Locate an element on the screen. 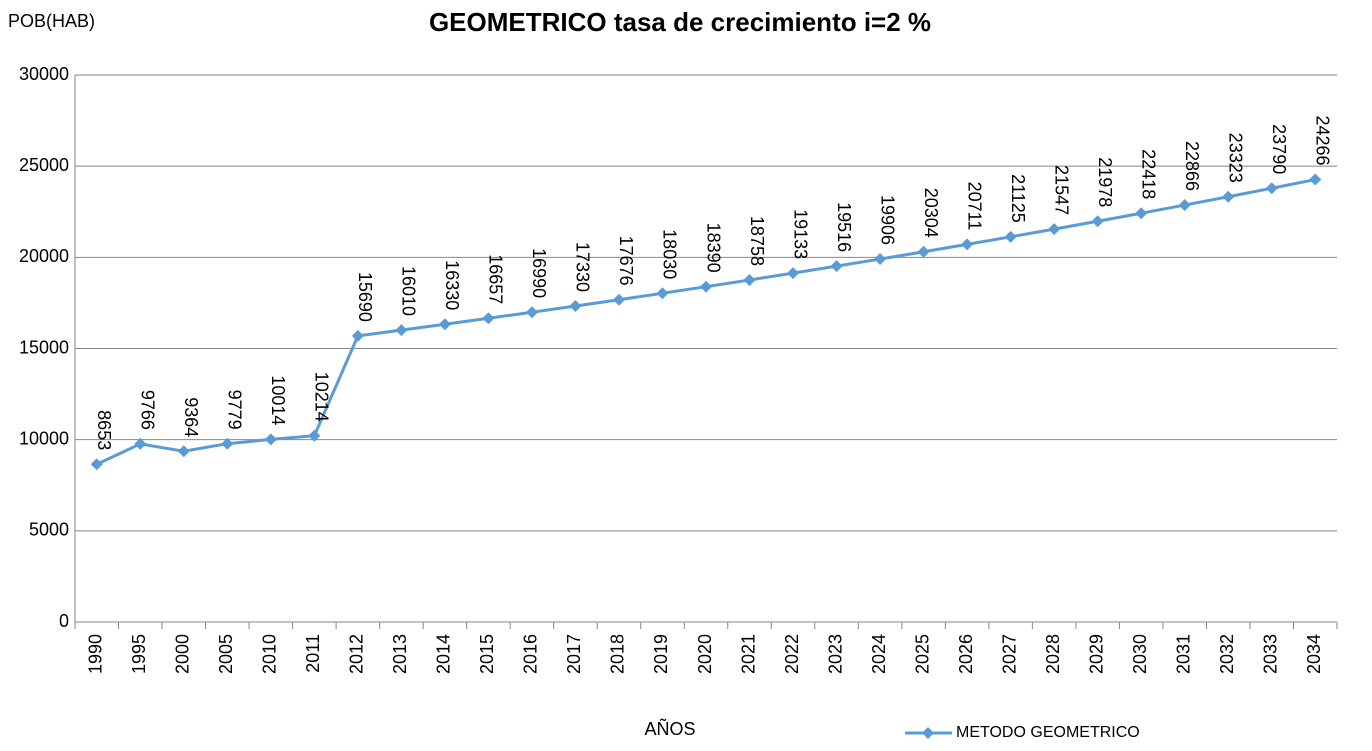 The height and width of the screenshot is (751, 1372). x-tick-label: 2032 is located at coordinates (1227, 654).